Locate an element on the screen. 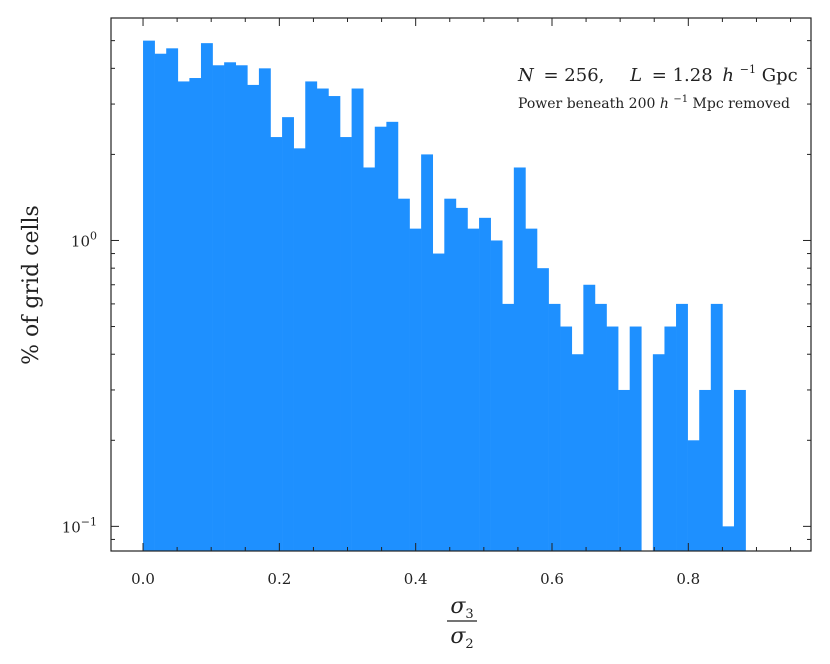  x-tick-label: 0.8 is located at coordinates (688, 579).